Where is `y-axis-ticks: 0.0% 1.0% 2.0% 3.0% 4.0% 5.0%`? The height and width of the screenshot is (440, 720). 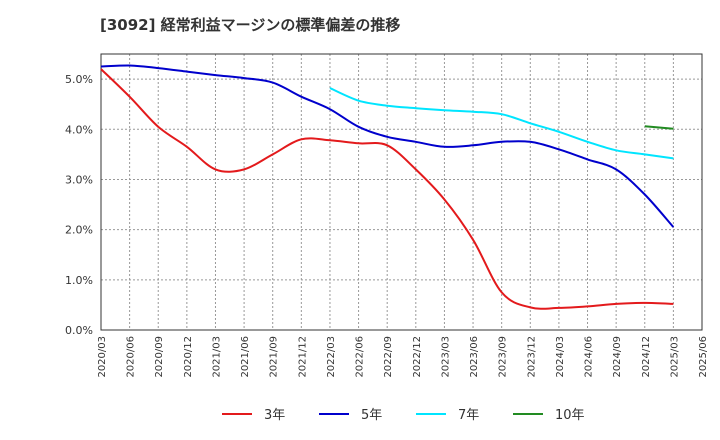
y-axis-ticks: 0.0% 1.0% 2.0% 3.0% 4.0% 5.0% is located at coordinates (79, 205).